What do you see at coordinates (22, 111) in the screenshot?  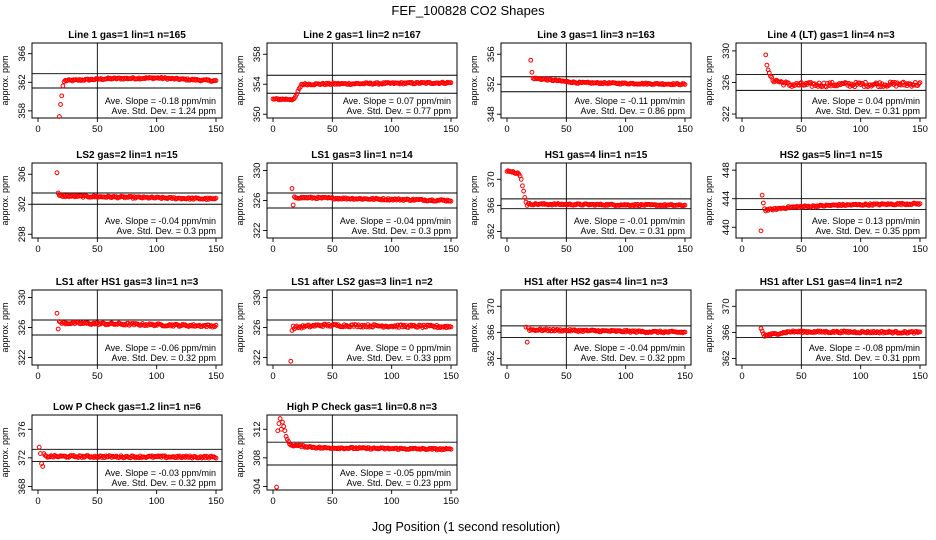 I see `y-tick-label: 358` at bounding box center [22, 111].